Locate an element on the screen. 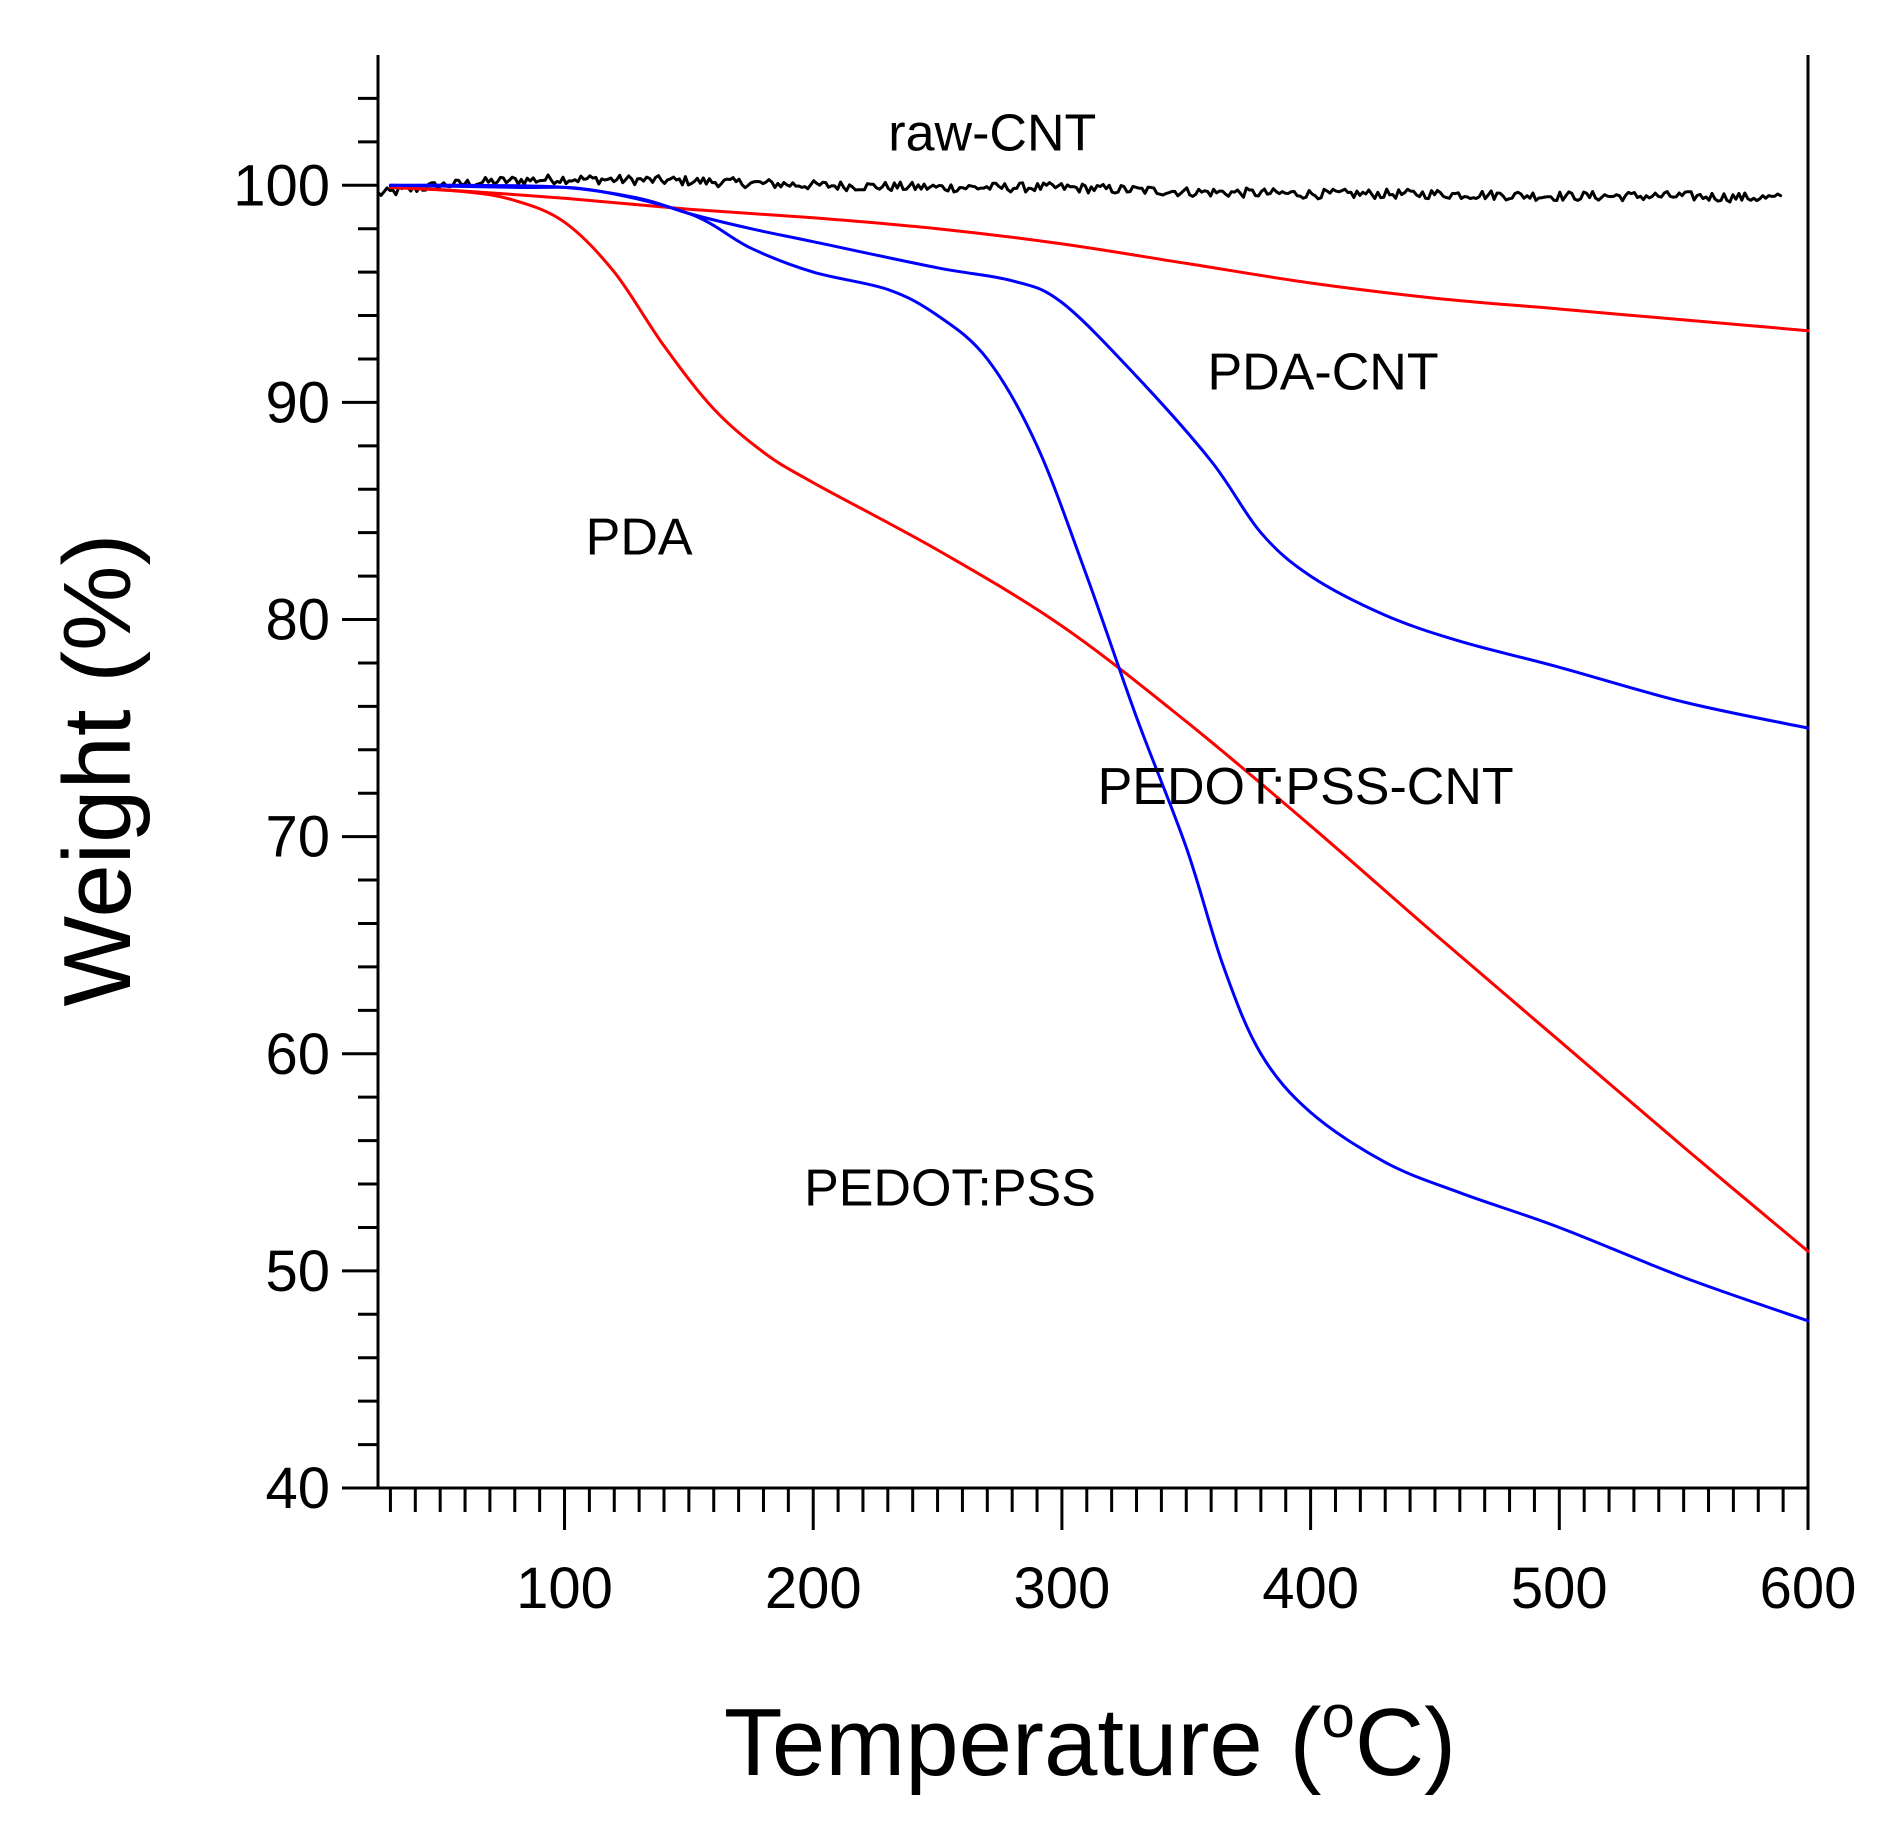  series-label-pda-cnt: PDA-CNT is located at coordinates (1322, 372).